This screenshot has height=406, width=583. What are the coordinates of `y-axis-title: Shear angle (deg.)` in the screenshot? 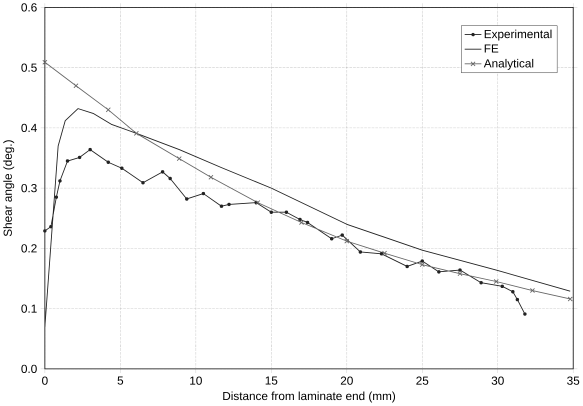 It's located at (8, 188).